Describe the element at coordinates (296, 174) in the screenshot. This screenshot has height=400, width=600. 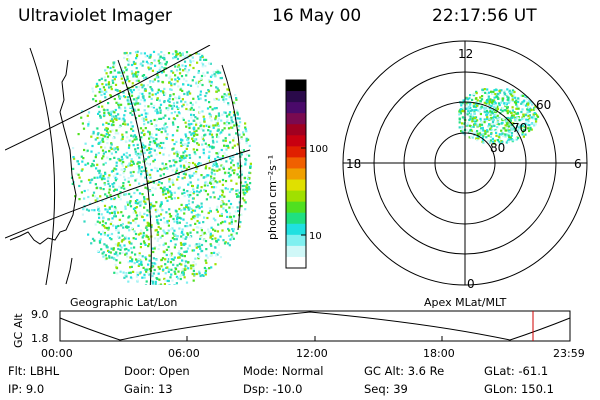
I see `color-bar` at that location.